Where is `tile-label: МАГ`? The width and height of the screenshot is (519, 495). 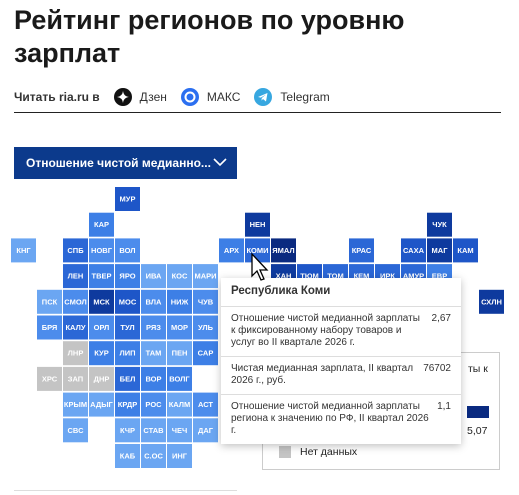 tile-label: МАГ is located at coordinates (440, 250).